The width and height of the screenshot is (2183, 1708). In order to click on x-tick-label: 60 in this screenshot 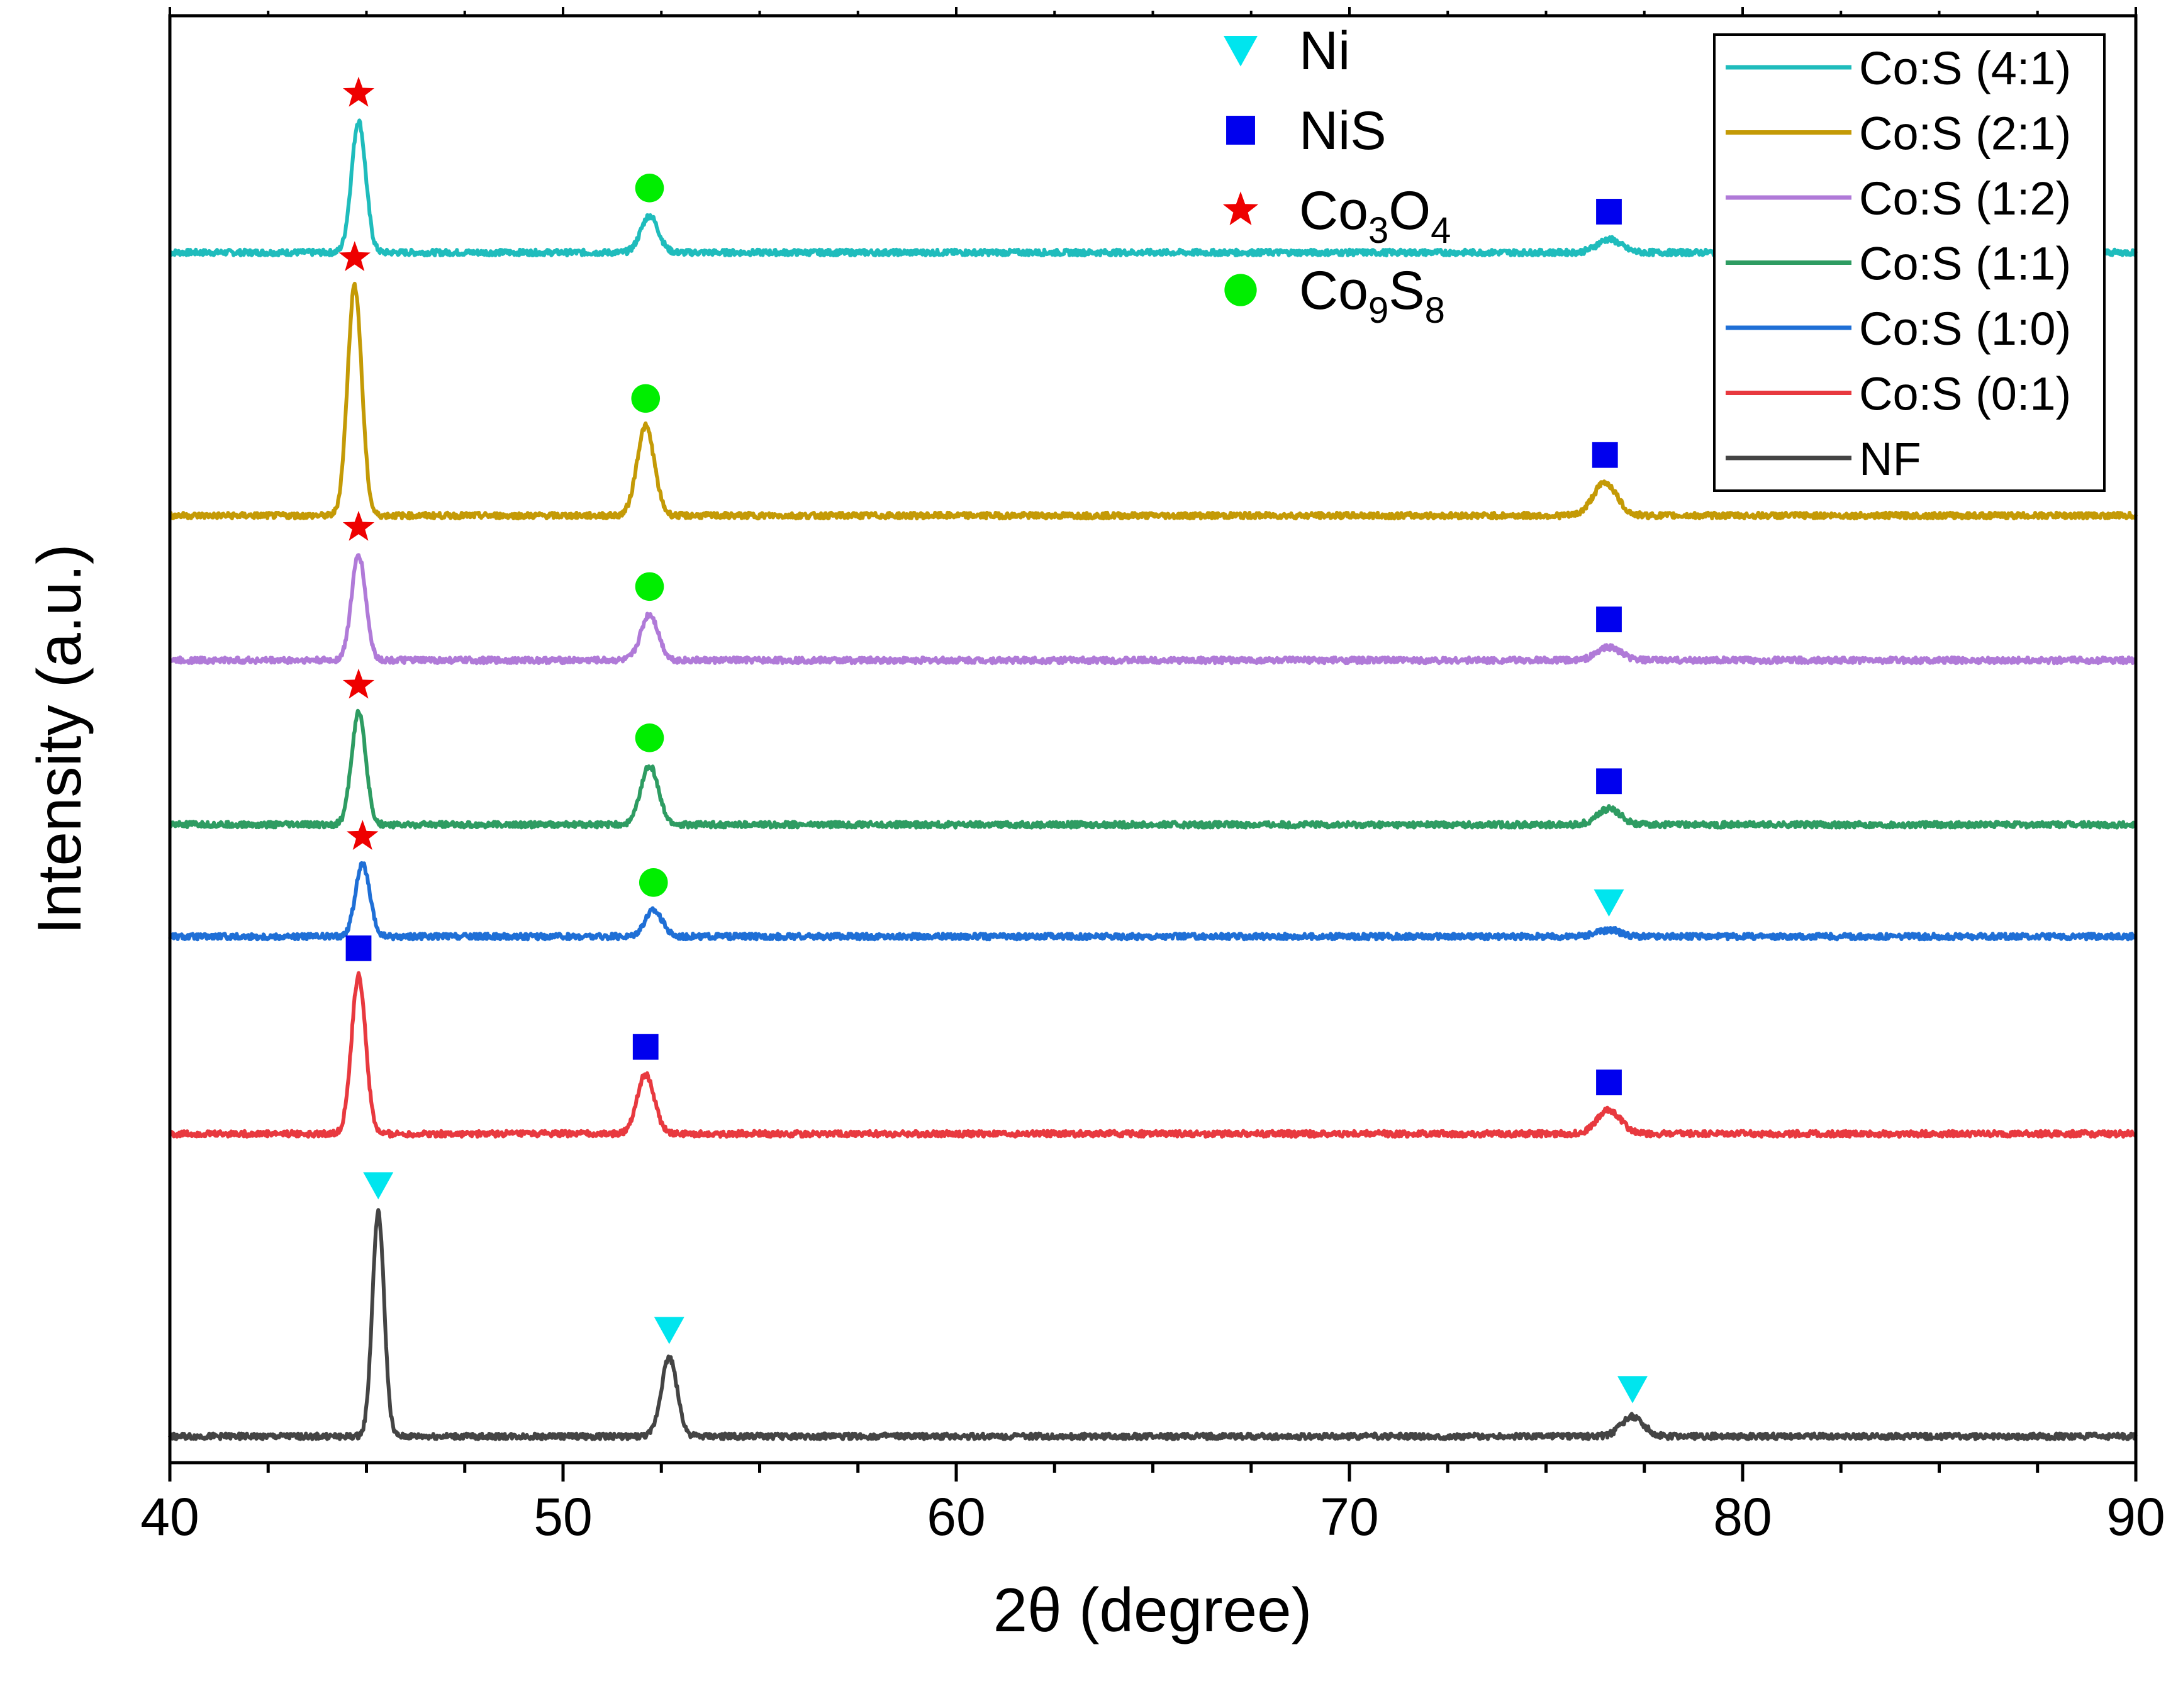, I will do `click(956, 1516)`.